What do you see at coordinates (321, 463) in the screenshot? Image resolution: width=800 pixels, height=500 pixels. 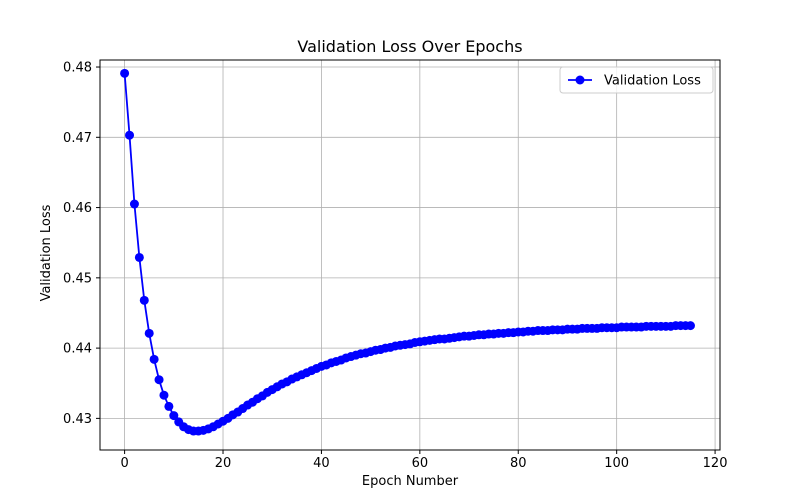 I see `x-tick-label: 40` at bounding box center [321, 463].